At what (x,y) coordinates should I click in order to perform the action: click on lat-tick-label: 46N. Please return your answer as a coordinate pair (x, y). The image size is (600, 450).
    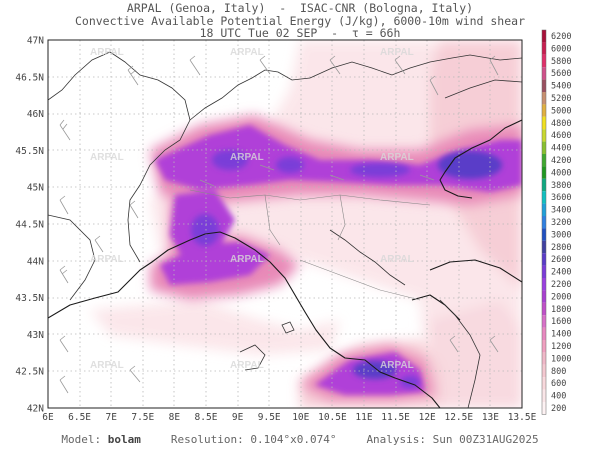
    Looking at the image, I should click on (35, 114).